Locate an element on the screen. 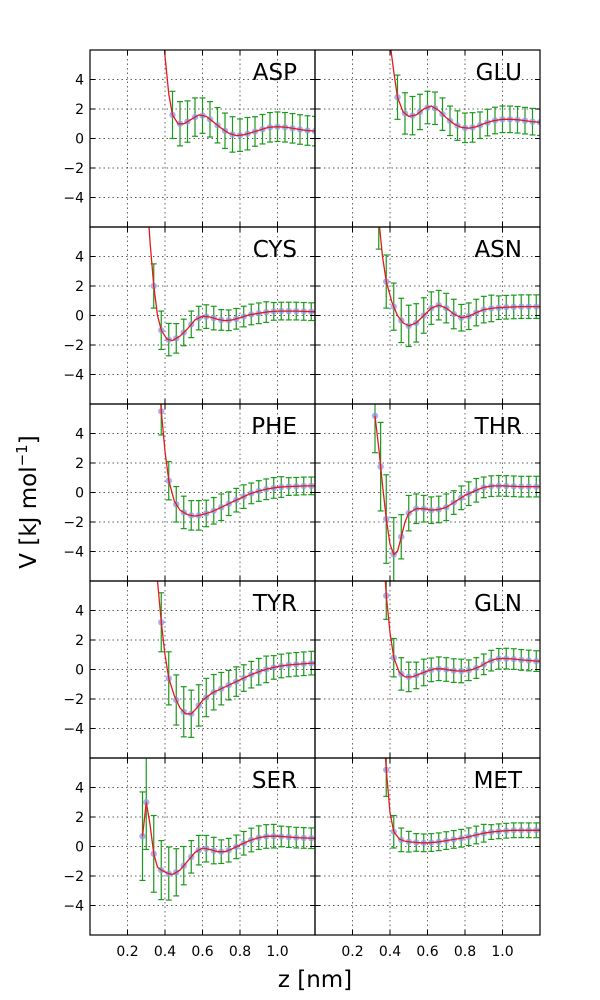  panel-data-gln is located at coordinates (461, 637).